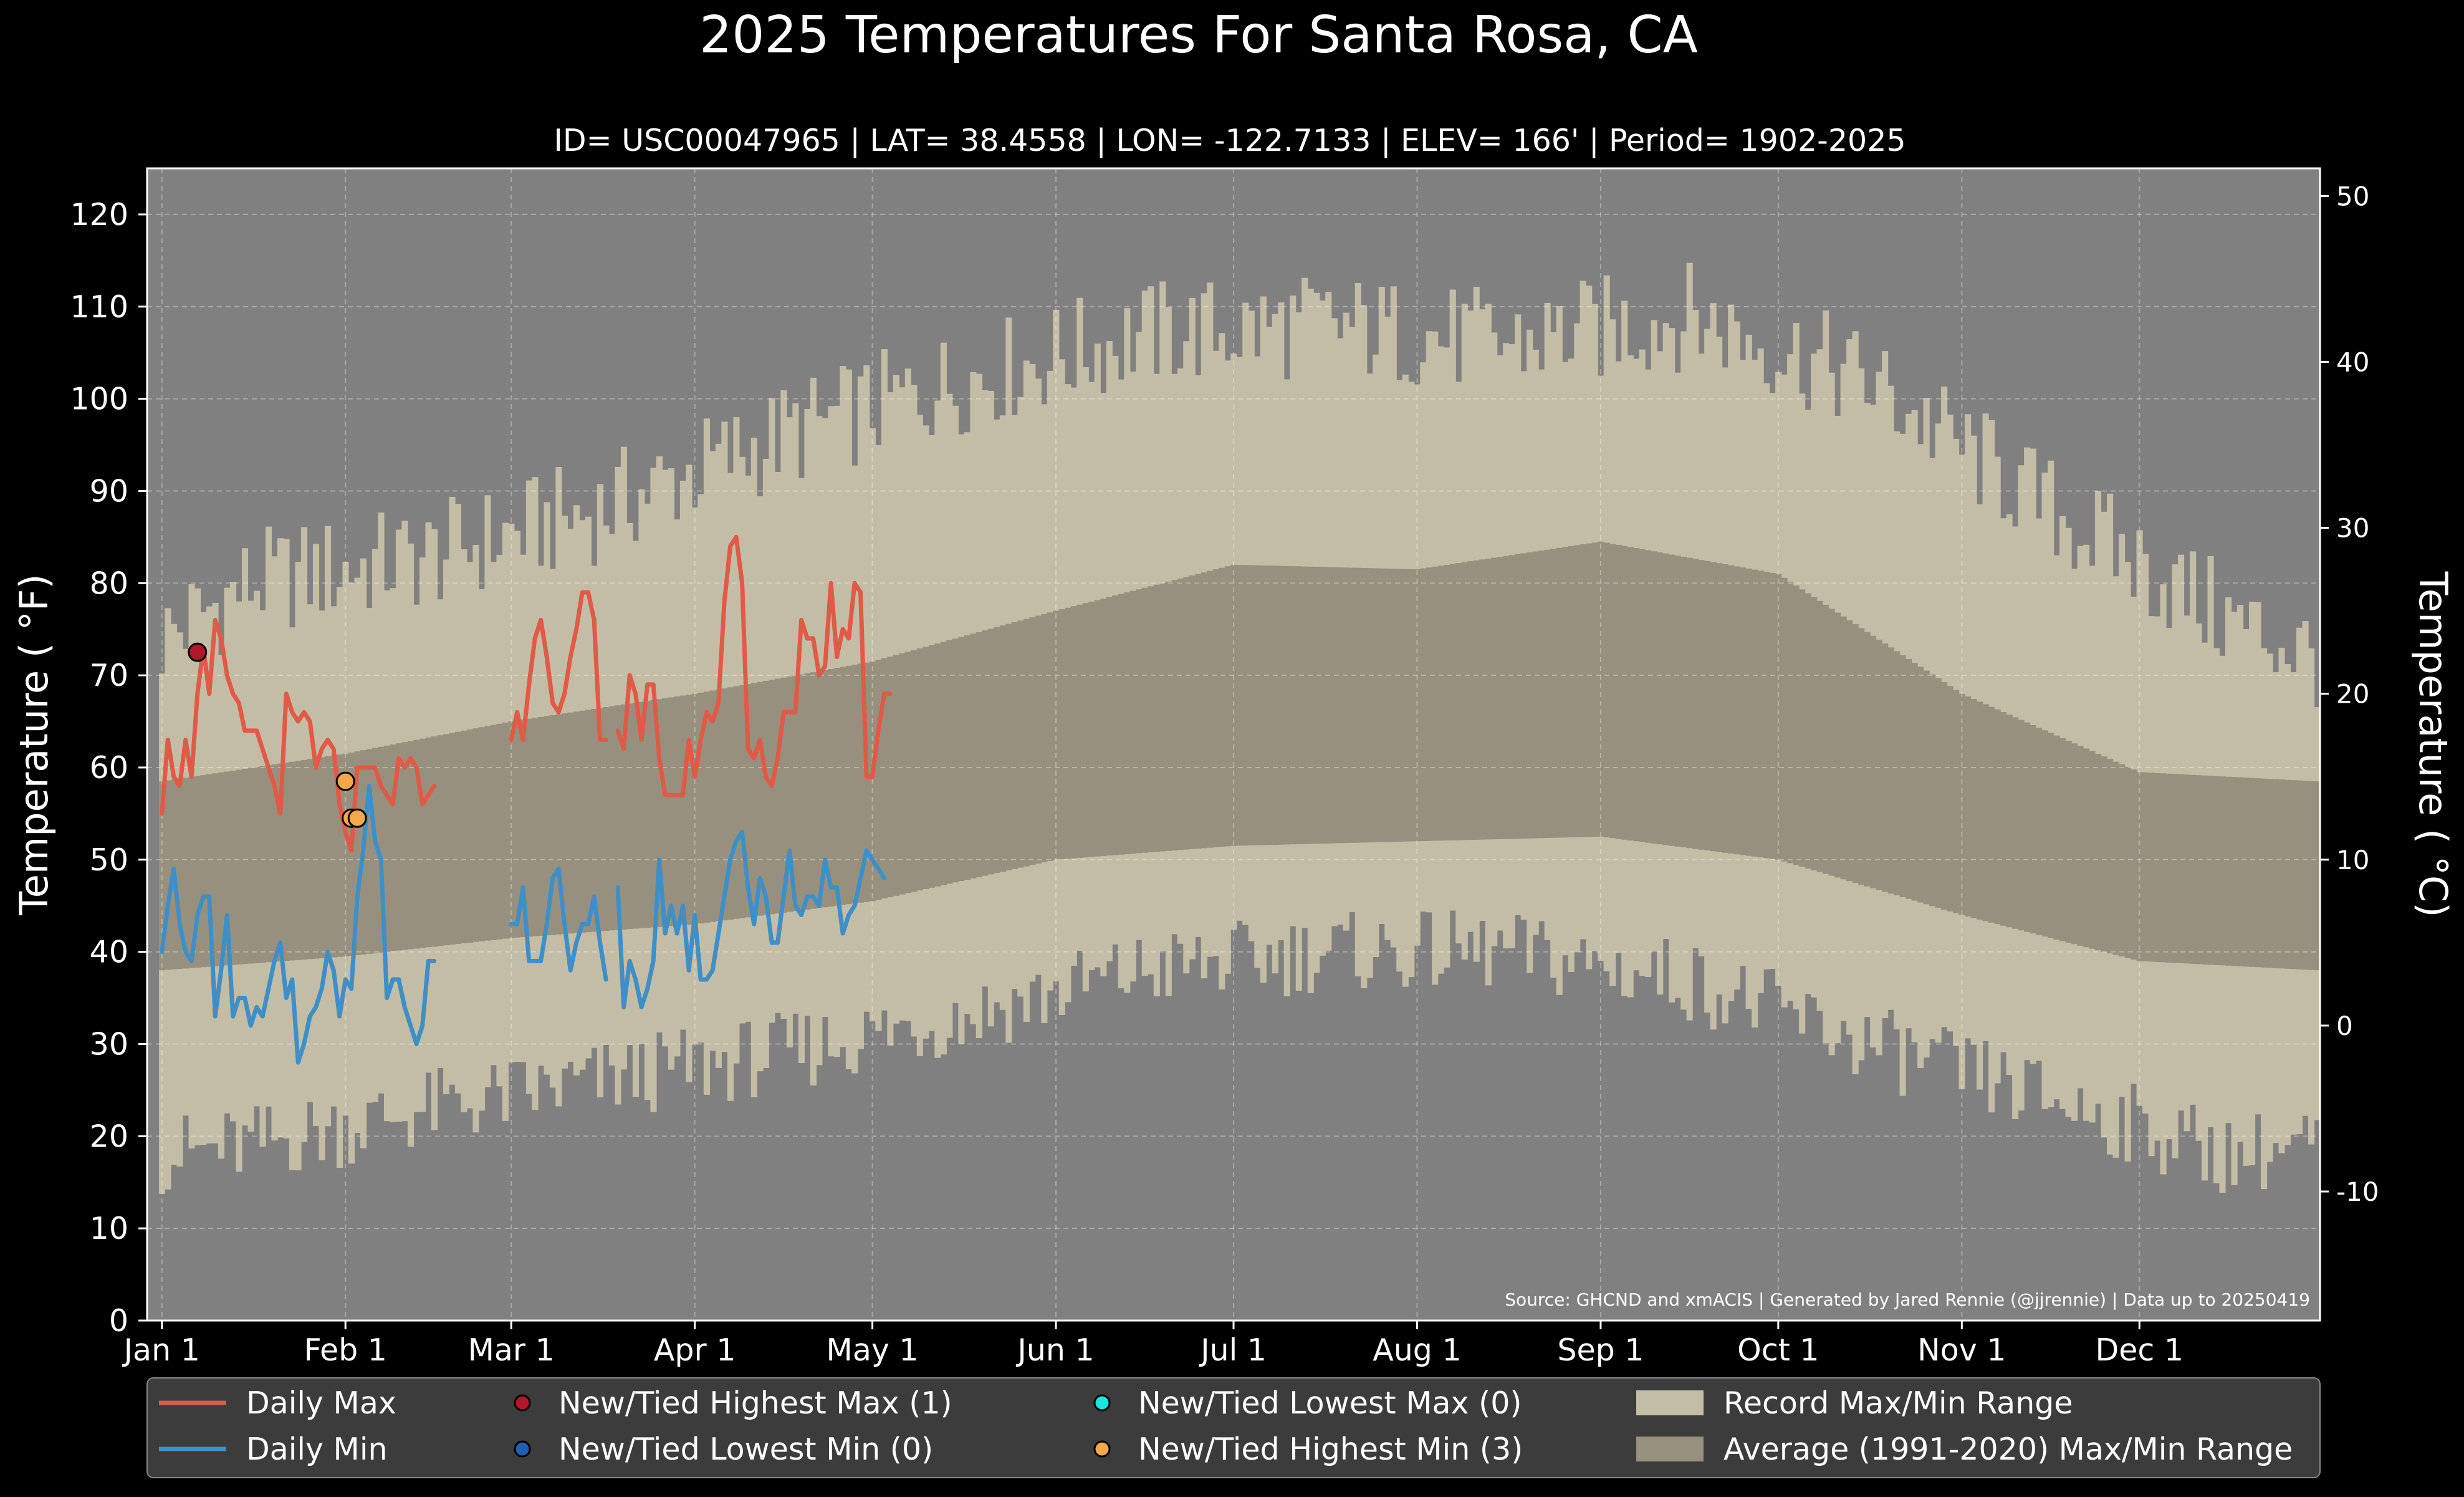 The width and height of the screenshot is (2464, 1497). What do you see at coordinates (2352, 528) in the screenshot?
I see `y-right-tick-label: 30` at bounding box center [2352, 528].